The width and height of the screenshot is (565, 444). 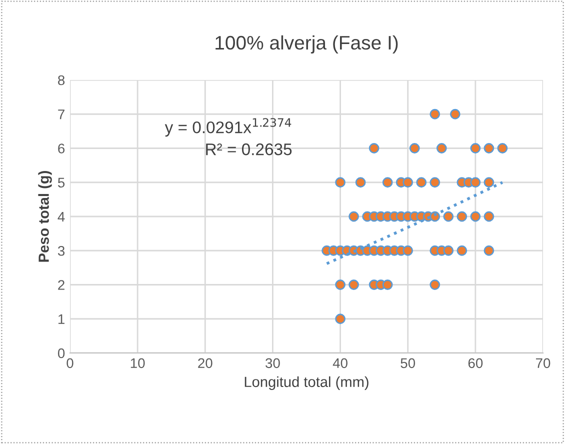 What do you see at coordinates (61, 115) in the screenshot?
I see `y-tick-label: 7` at bounding box center [61, 115].